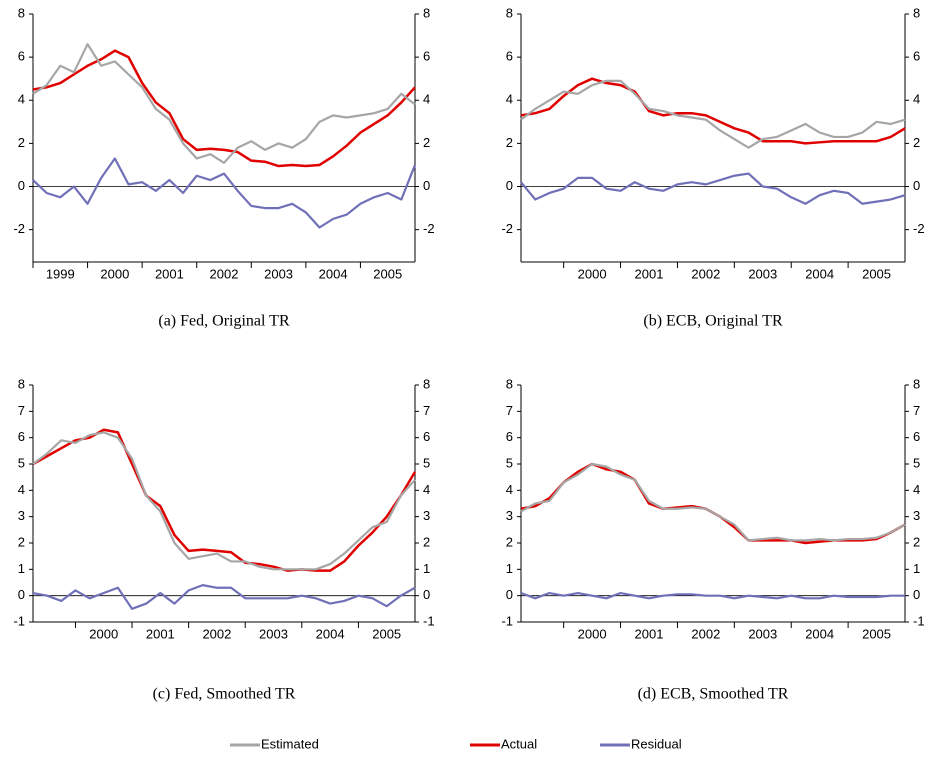 This screenshot has width=932, height=758. What do you see at coordinates (916, 568) in the screenshot?
I see `y2-tick-label: 1` at bounding box center [916, 568].